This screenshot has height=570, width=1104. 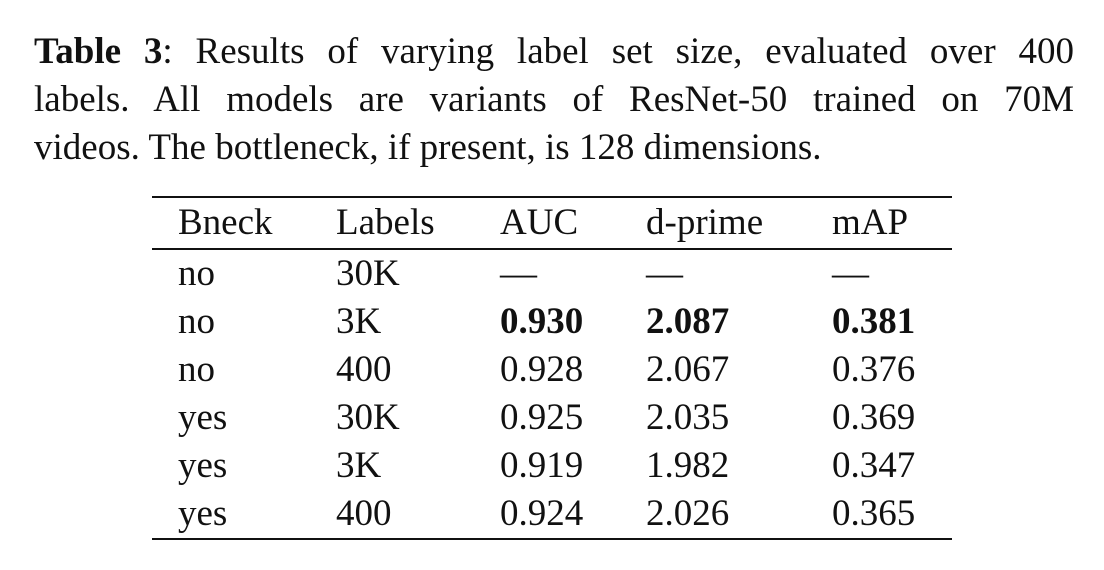 What do you see at coordinates (874, 417) in the screenshot?
I see `cell-map: 0.369` at bounding box center [874, 417].